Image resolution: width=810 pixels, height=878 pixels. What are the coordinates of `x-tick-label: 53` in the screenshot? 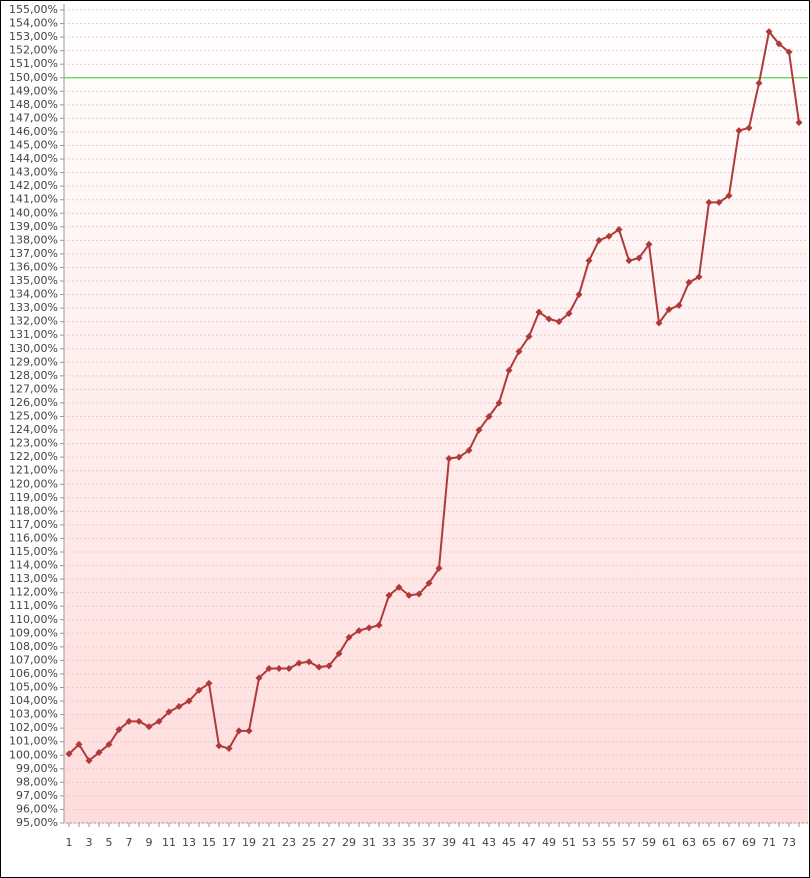 It's located at (589, 842).